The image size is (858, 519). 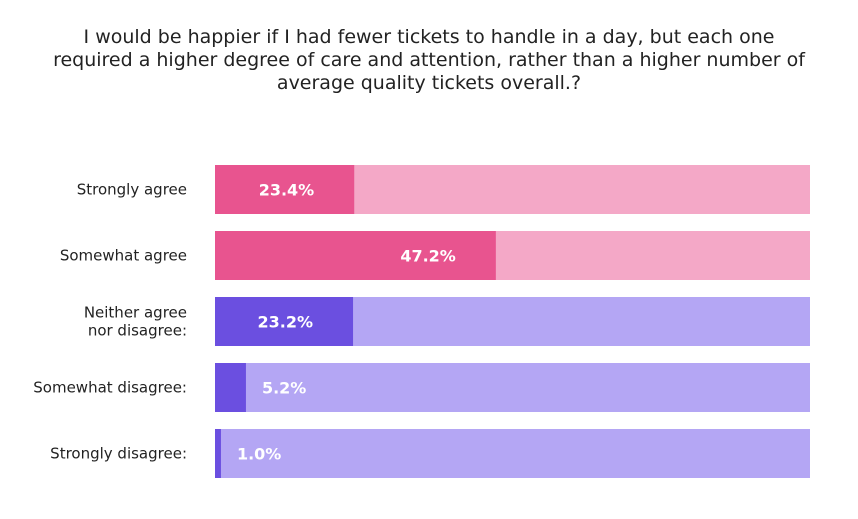 What do you see at coordinates (135, 313) in the screenshot?
I see `category-label-3-line-1: Neither agree` at bounding box center [135, 313].